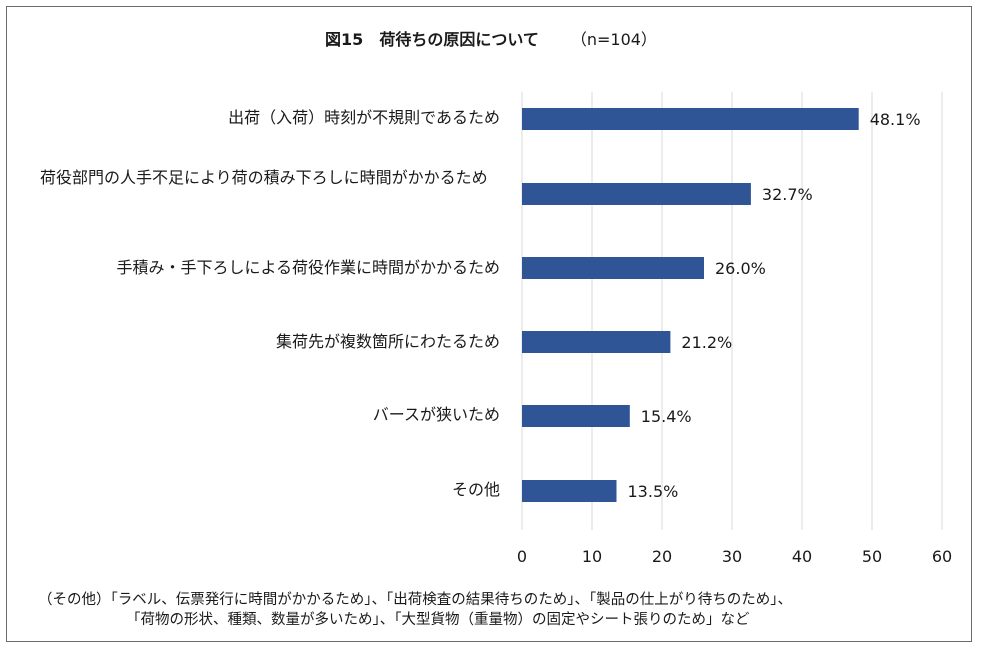  I want to click on chart-subtitle: （n=104）, so click(613, 39).